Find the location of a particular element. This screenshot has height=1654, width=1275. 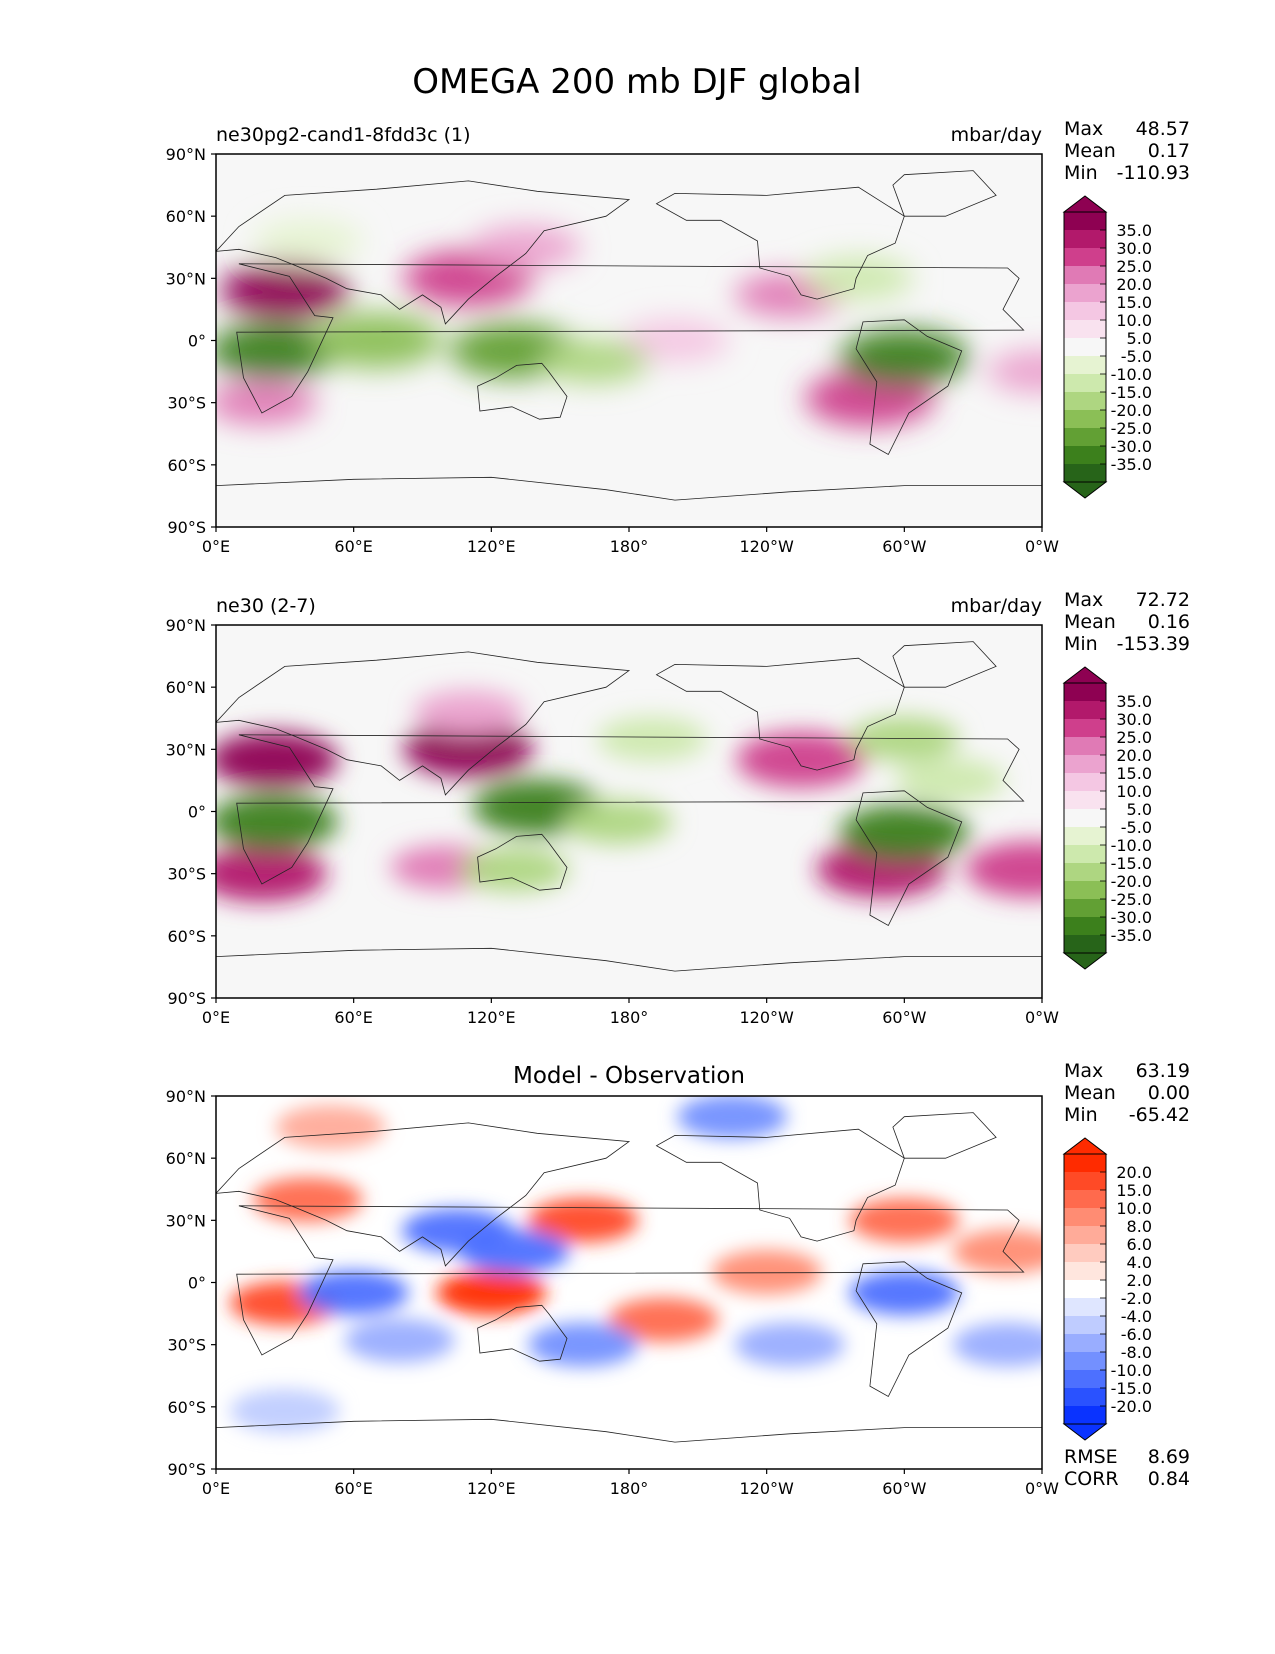

y-tick-label: 30°S is located at coordinates (186, 1345).